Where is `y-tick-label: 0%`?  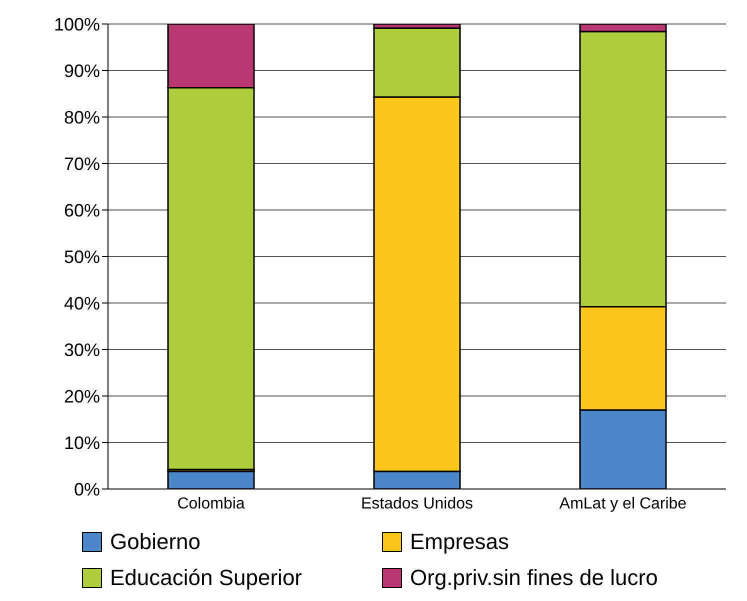
y-tick-label: 0% is located at coordinates (87, 489).